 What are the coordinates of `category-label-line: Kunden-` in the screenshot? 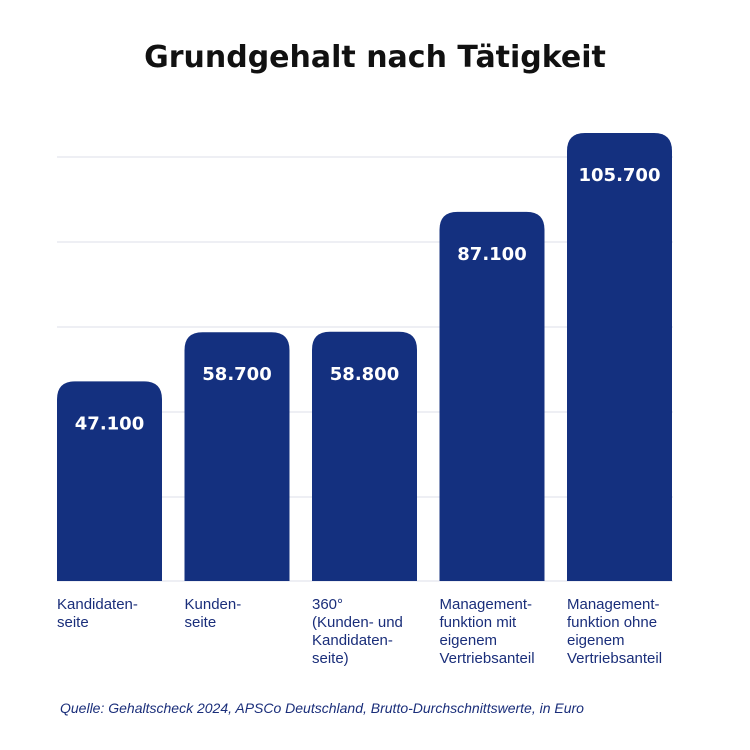 It's located at (213, 604).